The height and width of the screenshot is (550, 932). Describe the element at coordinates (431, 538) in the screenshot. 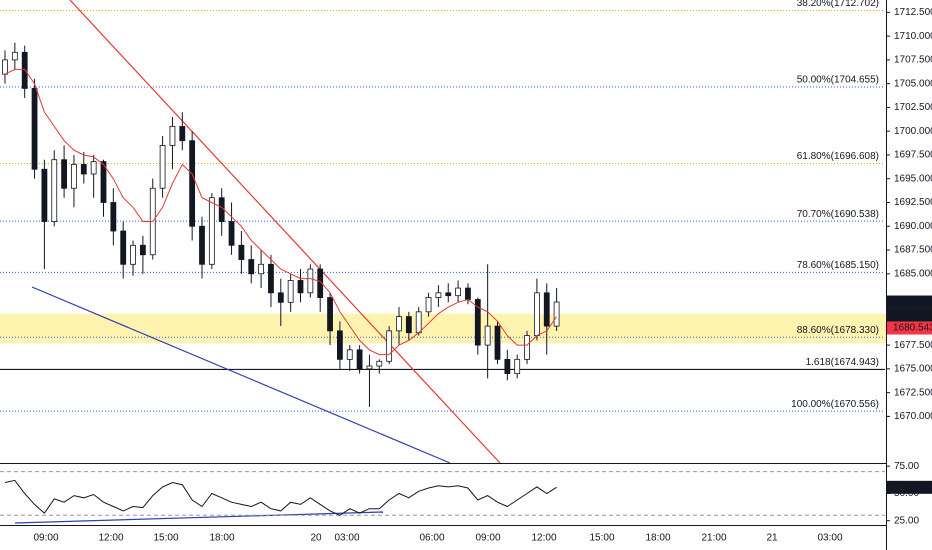

I see `x-tick-label: 06:00` at that location.